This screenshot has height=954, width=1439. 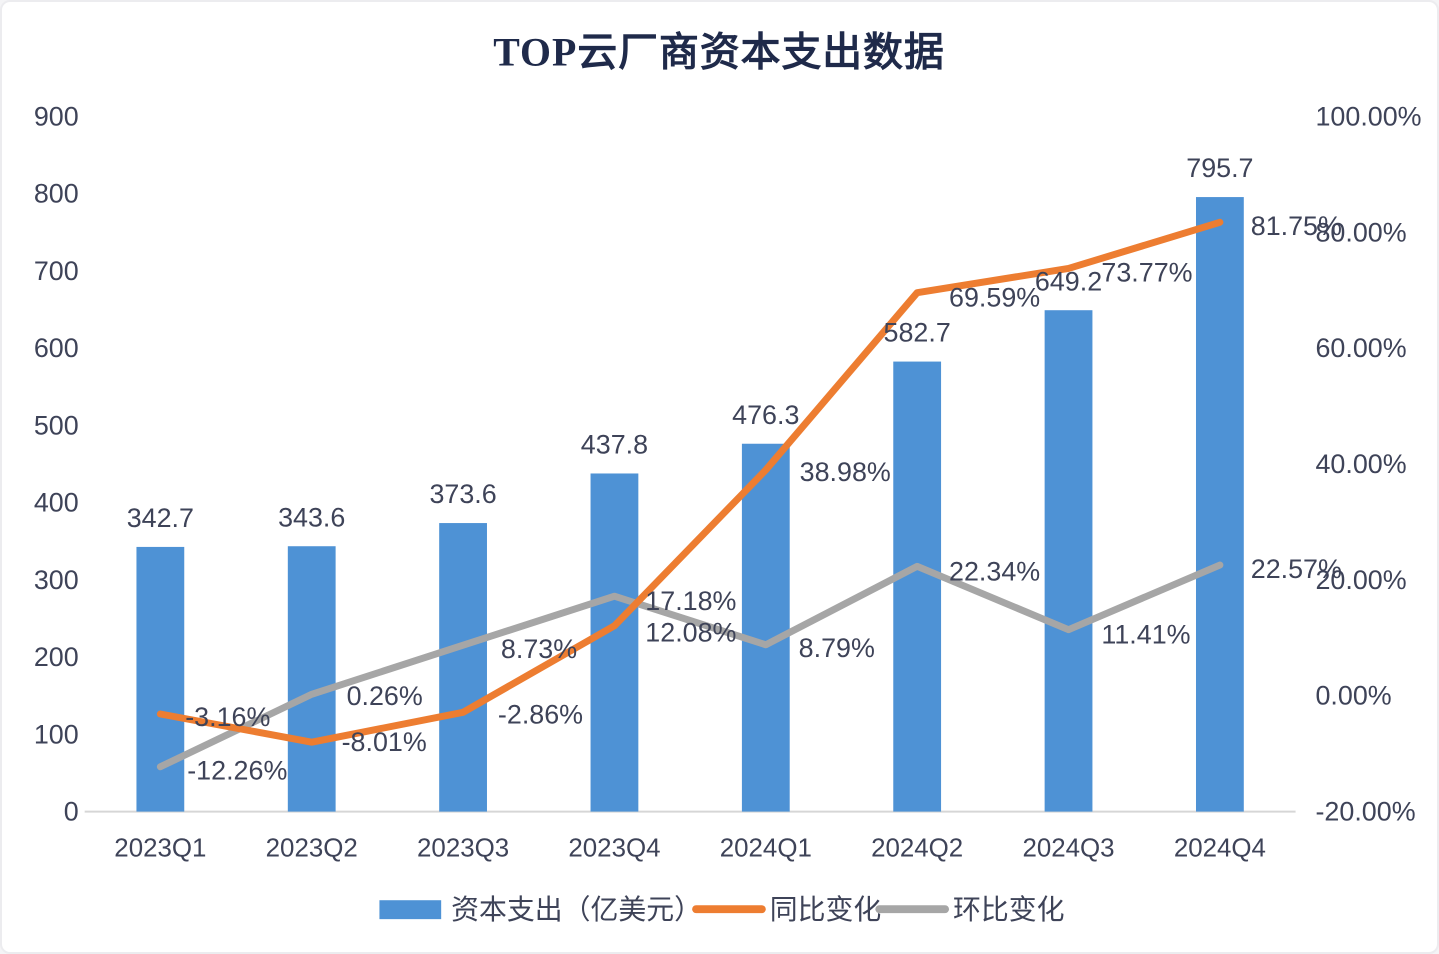 I want to click on x-axis-label: 2023Q2, so click(x=312, y=848).